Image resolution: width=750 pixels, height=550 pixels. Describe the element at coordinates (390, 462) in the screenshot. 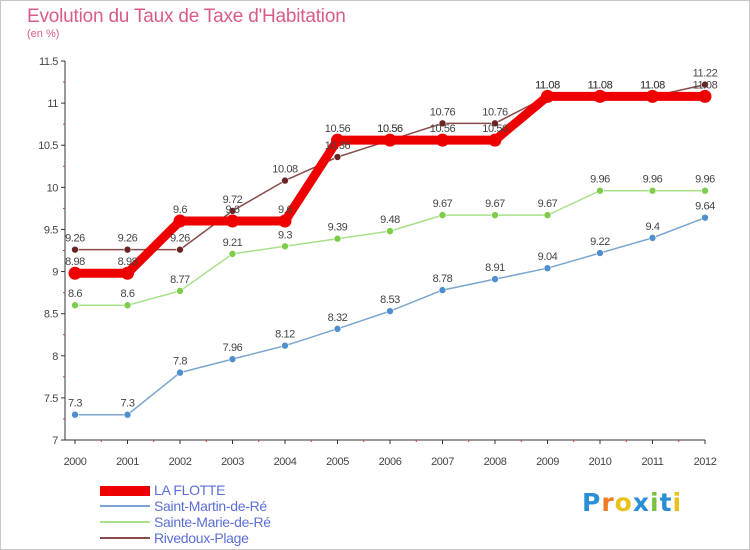

I see `x-tick-label: 2006` at that location.